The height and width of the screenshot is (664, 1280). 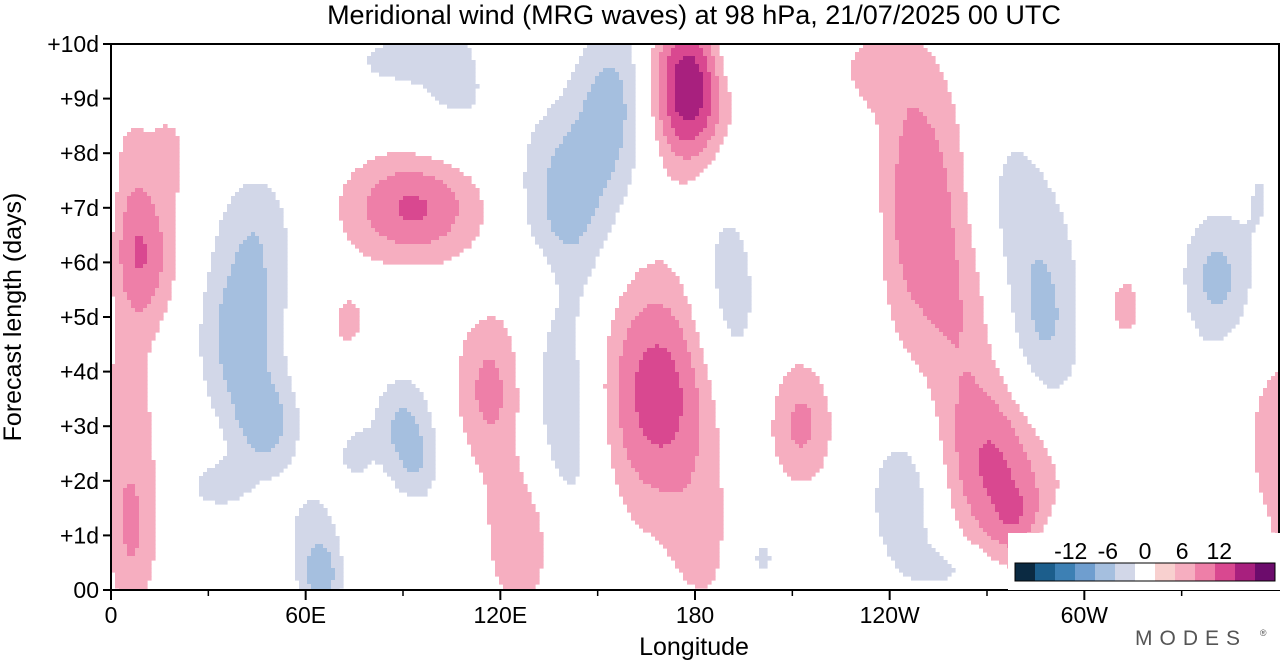 What do you see at coordinates (79, 372) in the screenshot?
I see `y-tick-label: +4d` at bounding box center [79, 372].